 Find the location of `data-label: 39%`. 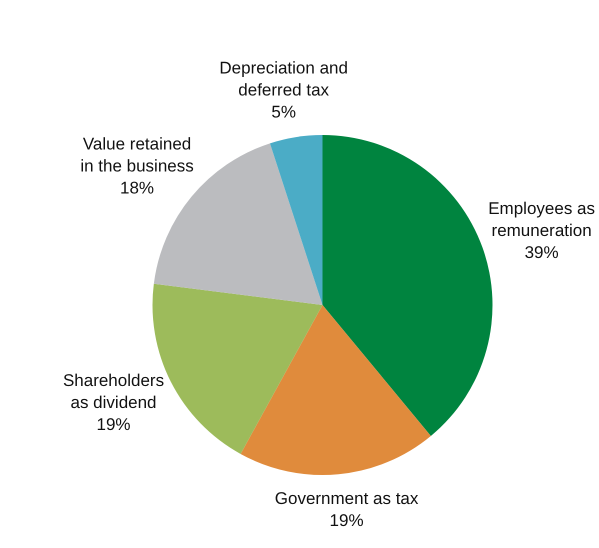

data-label: 39% is located at coordinates (541, 252).